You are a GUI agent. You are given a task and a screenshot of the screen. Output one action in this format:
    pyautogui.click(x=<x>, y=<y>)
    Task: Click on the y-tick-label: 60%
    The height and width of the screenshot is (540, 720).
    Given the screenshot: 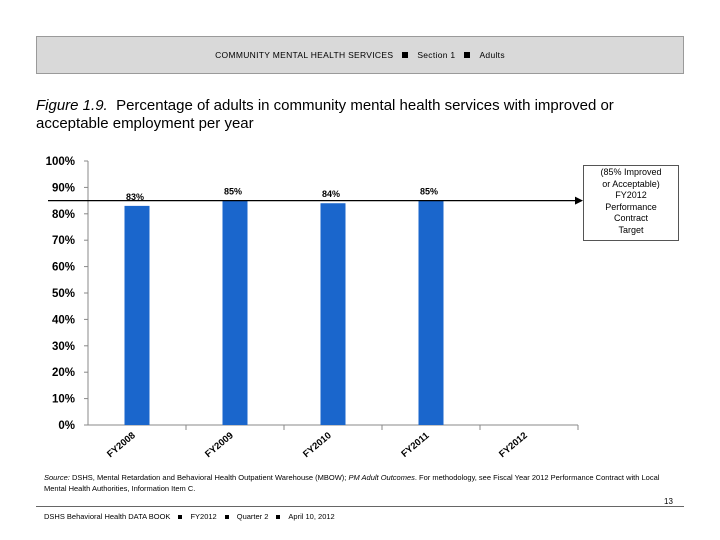 What is the action you would take?
    pyautogui.click(x=63, y=268)
    